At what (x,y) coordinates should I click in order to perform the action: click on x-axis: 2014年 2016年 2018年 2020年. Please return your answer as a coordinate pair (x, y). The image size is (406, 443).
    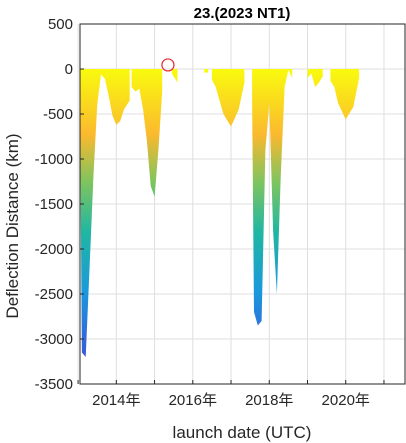
    Looking at the image, I should click on (231, 394).